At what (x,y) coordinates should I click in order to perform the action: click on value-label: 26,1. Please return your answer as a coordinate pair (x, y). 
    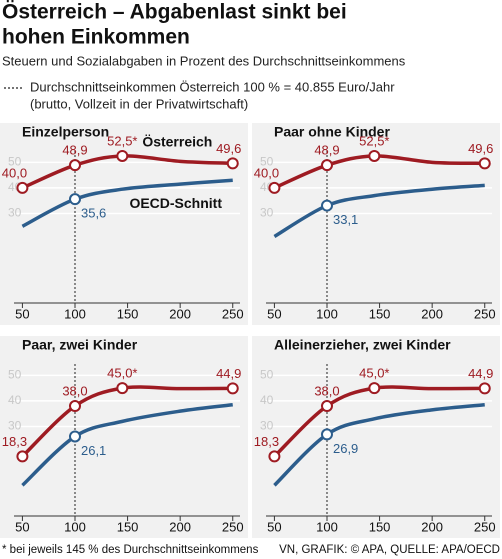
    Looking at the image, I should click on (93, 450).